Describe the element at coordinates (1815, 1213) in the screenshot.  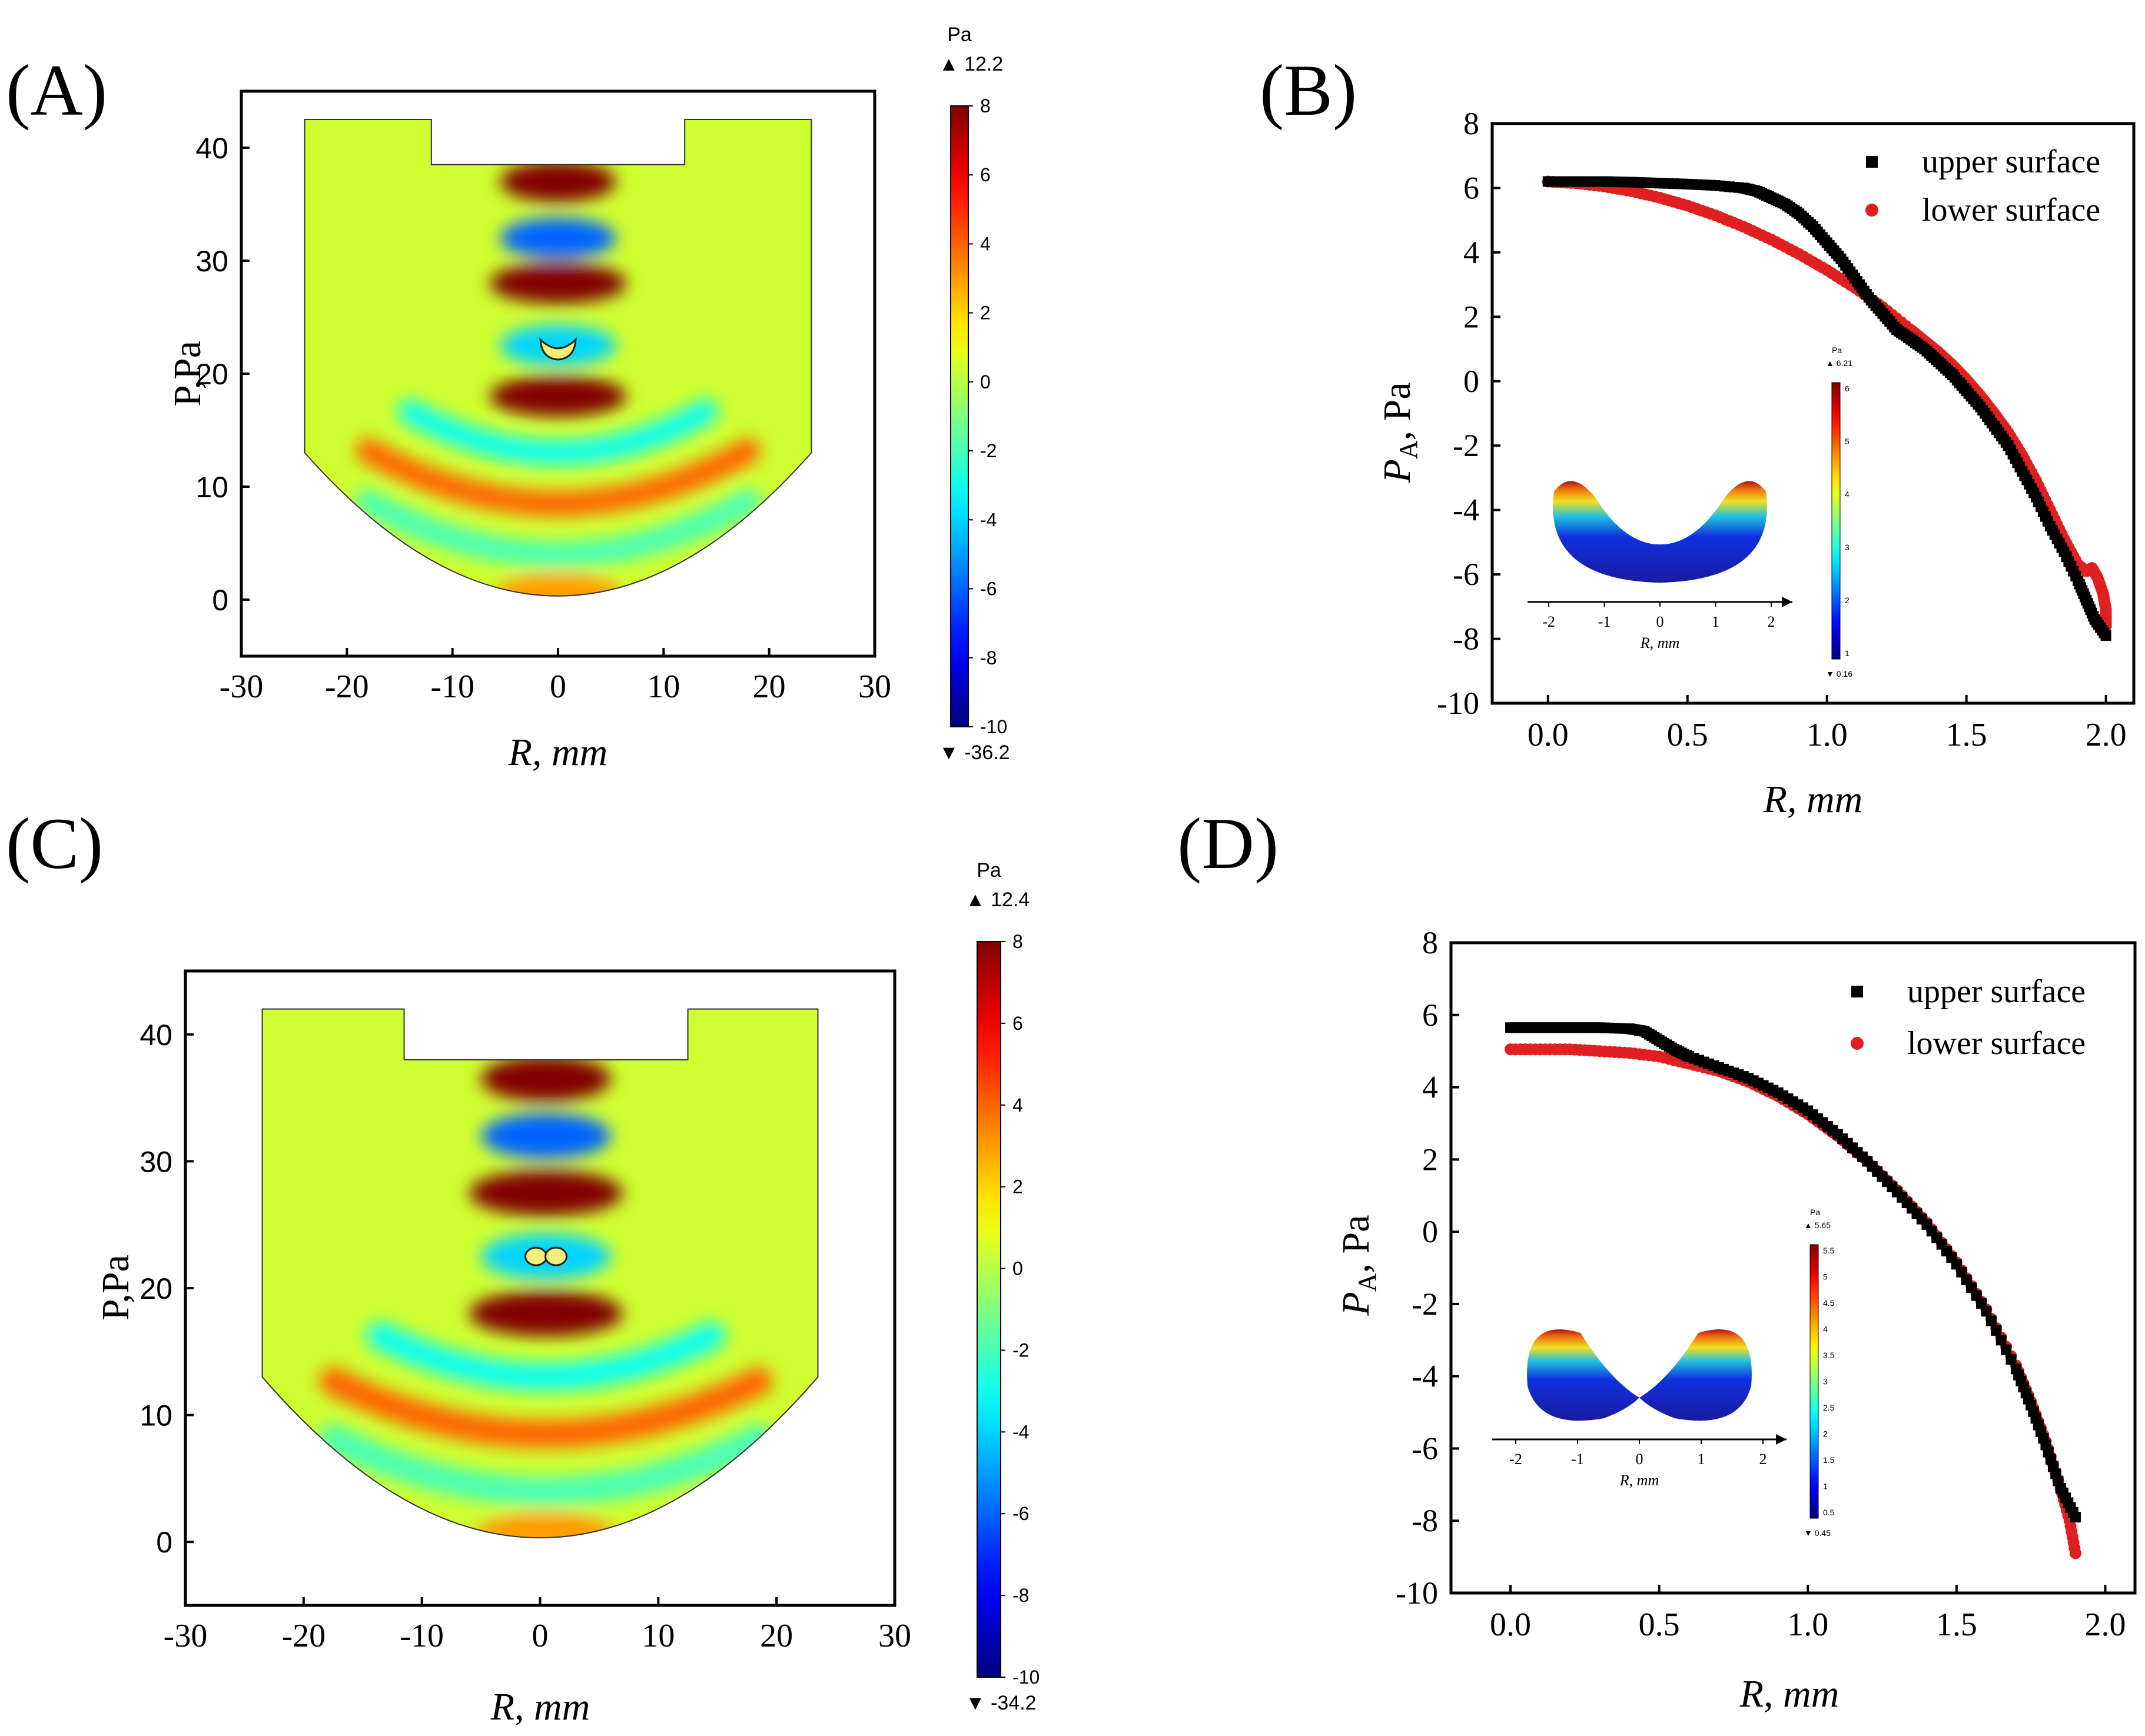
I see `inset-colorbar-unit: Pa` at that location.